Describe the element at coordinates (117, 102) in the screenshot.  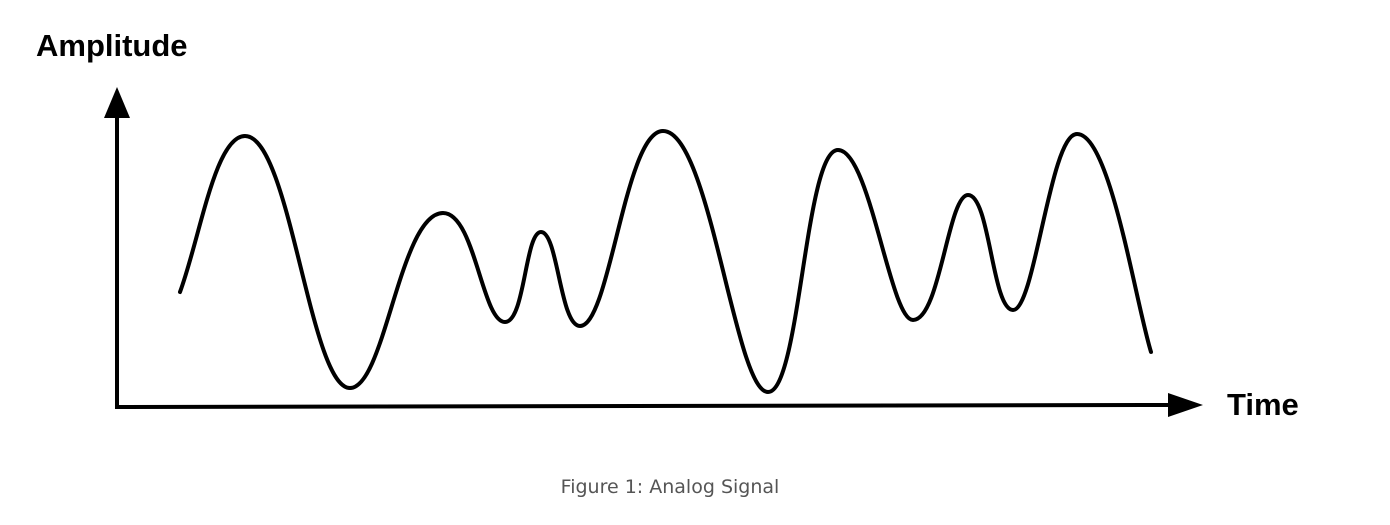
I see `y-axis-arrowhead` at that location.